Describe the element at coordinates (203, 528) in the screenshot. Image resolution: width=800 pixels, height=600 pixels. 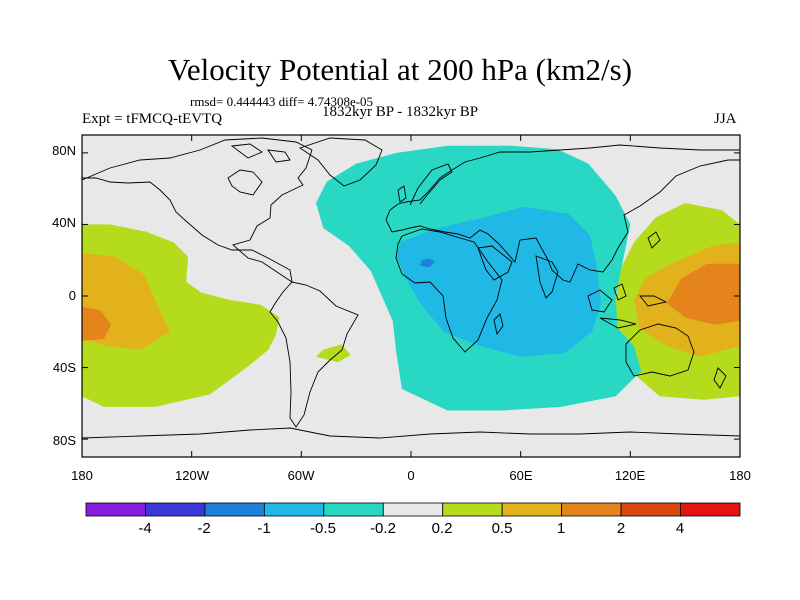
I see `level-label-m2: -2` at that location.